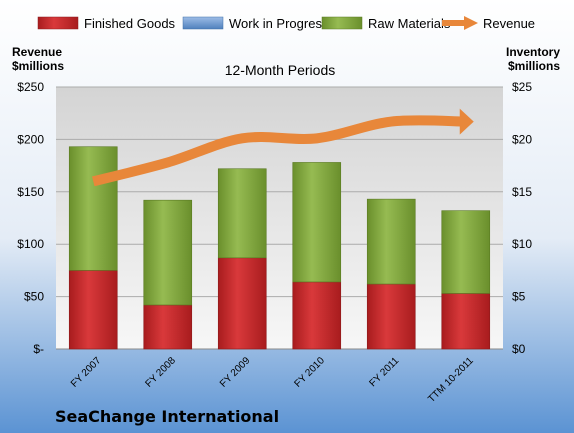 The height and width of the screenshot is (433, 574). What do you see at coordinates (130, 23) in the screenshot?
I see `legend-label-finished-goods: Finished Goods` at bounding box center [130, 23].